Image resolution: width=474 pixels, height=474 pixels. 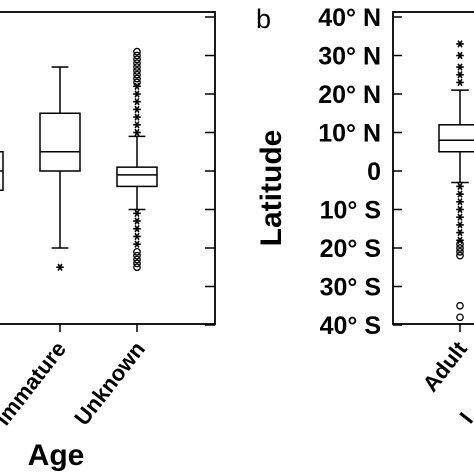 I want to click on panel-b-frame, so click(x=433, y=168).